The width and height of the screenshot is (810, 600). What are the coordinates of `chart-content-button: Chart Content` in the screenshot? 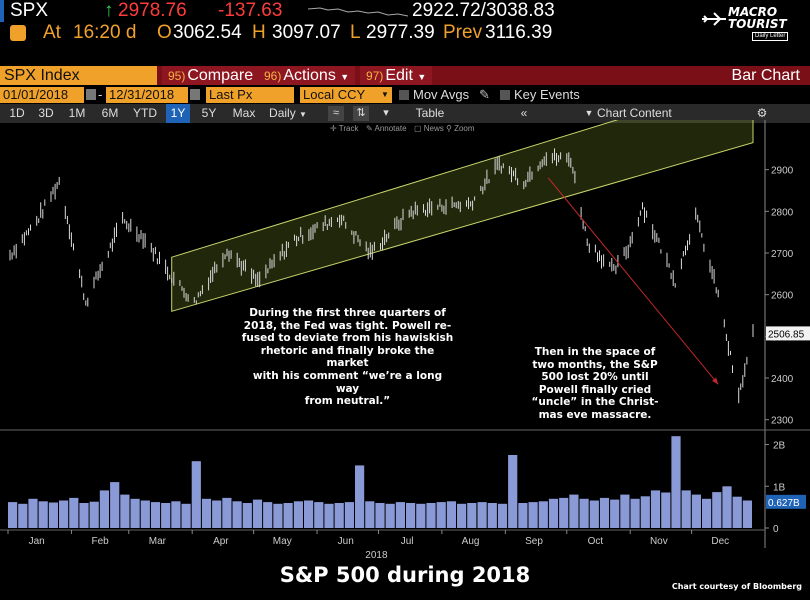 It's located at (634, 113).